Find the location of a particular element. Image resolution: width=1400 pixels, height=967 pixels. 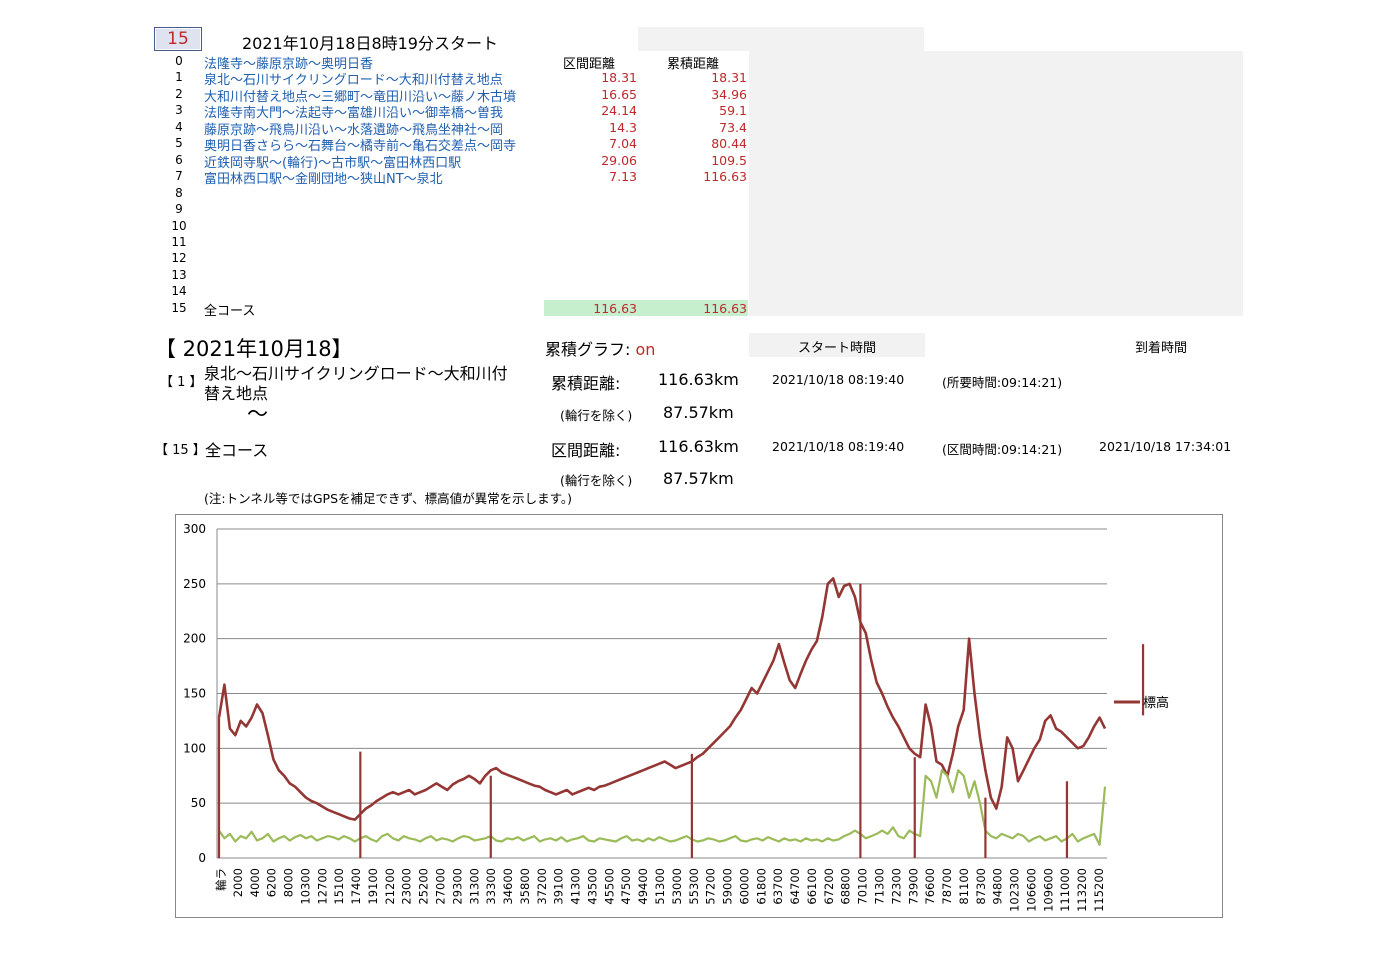

course-name: 奥明日香さらら～石舞台～橘寺前～亀石交差点～岡寺 is located at coordinates (360, 147).